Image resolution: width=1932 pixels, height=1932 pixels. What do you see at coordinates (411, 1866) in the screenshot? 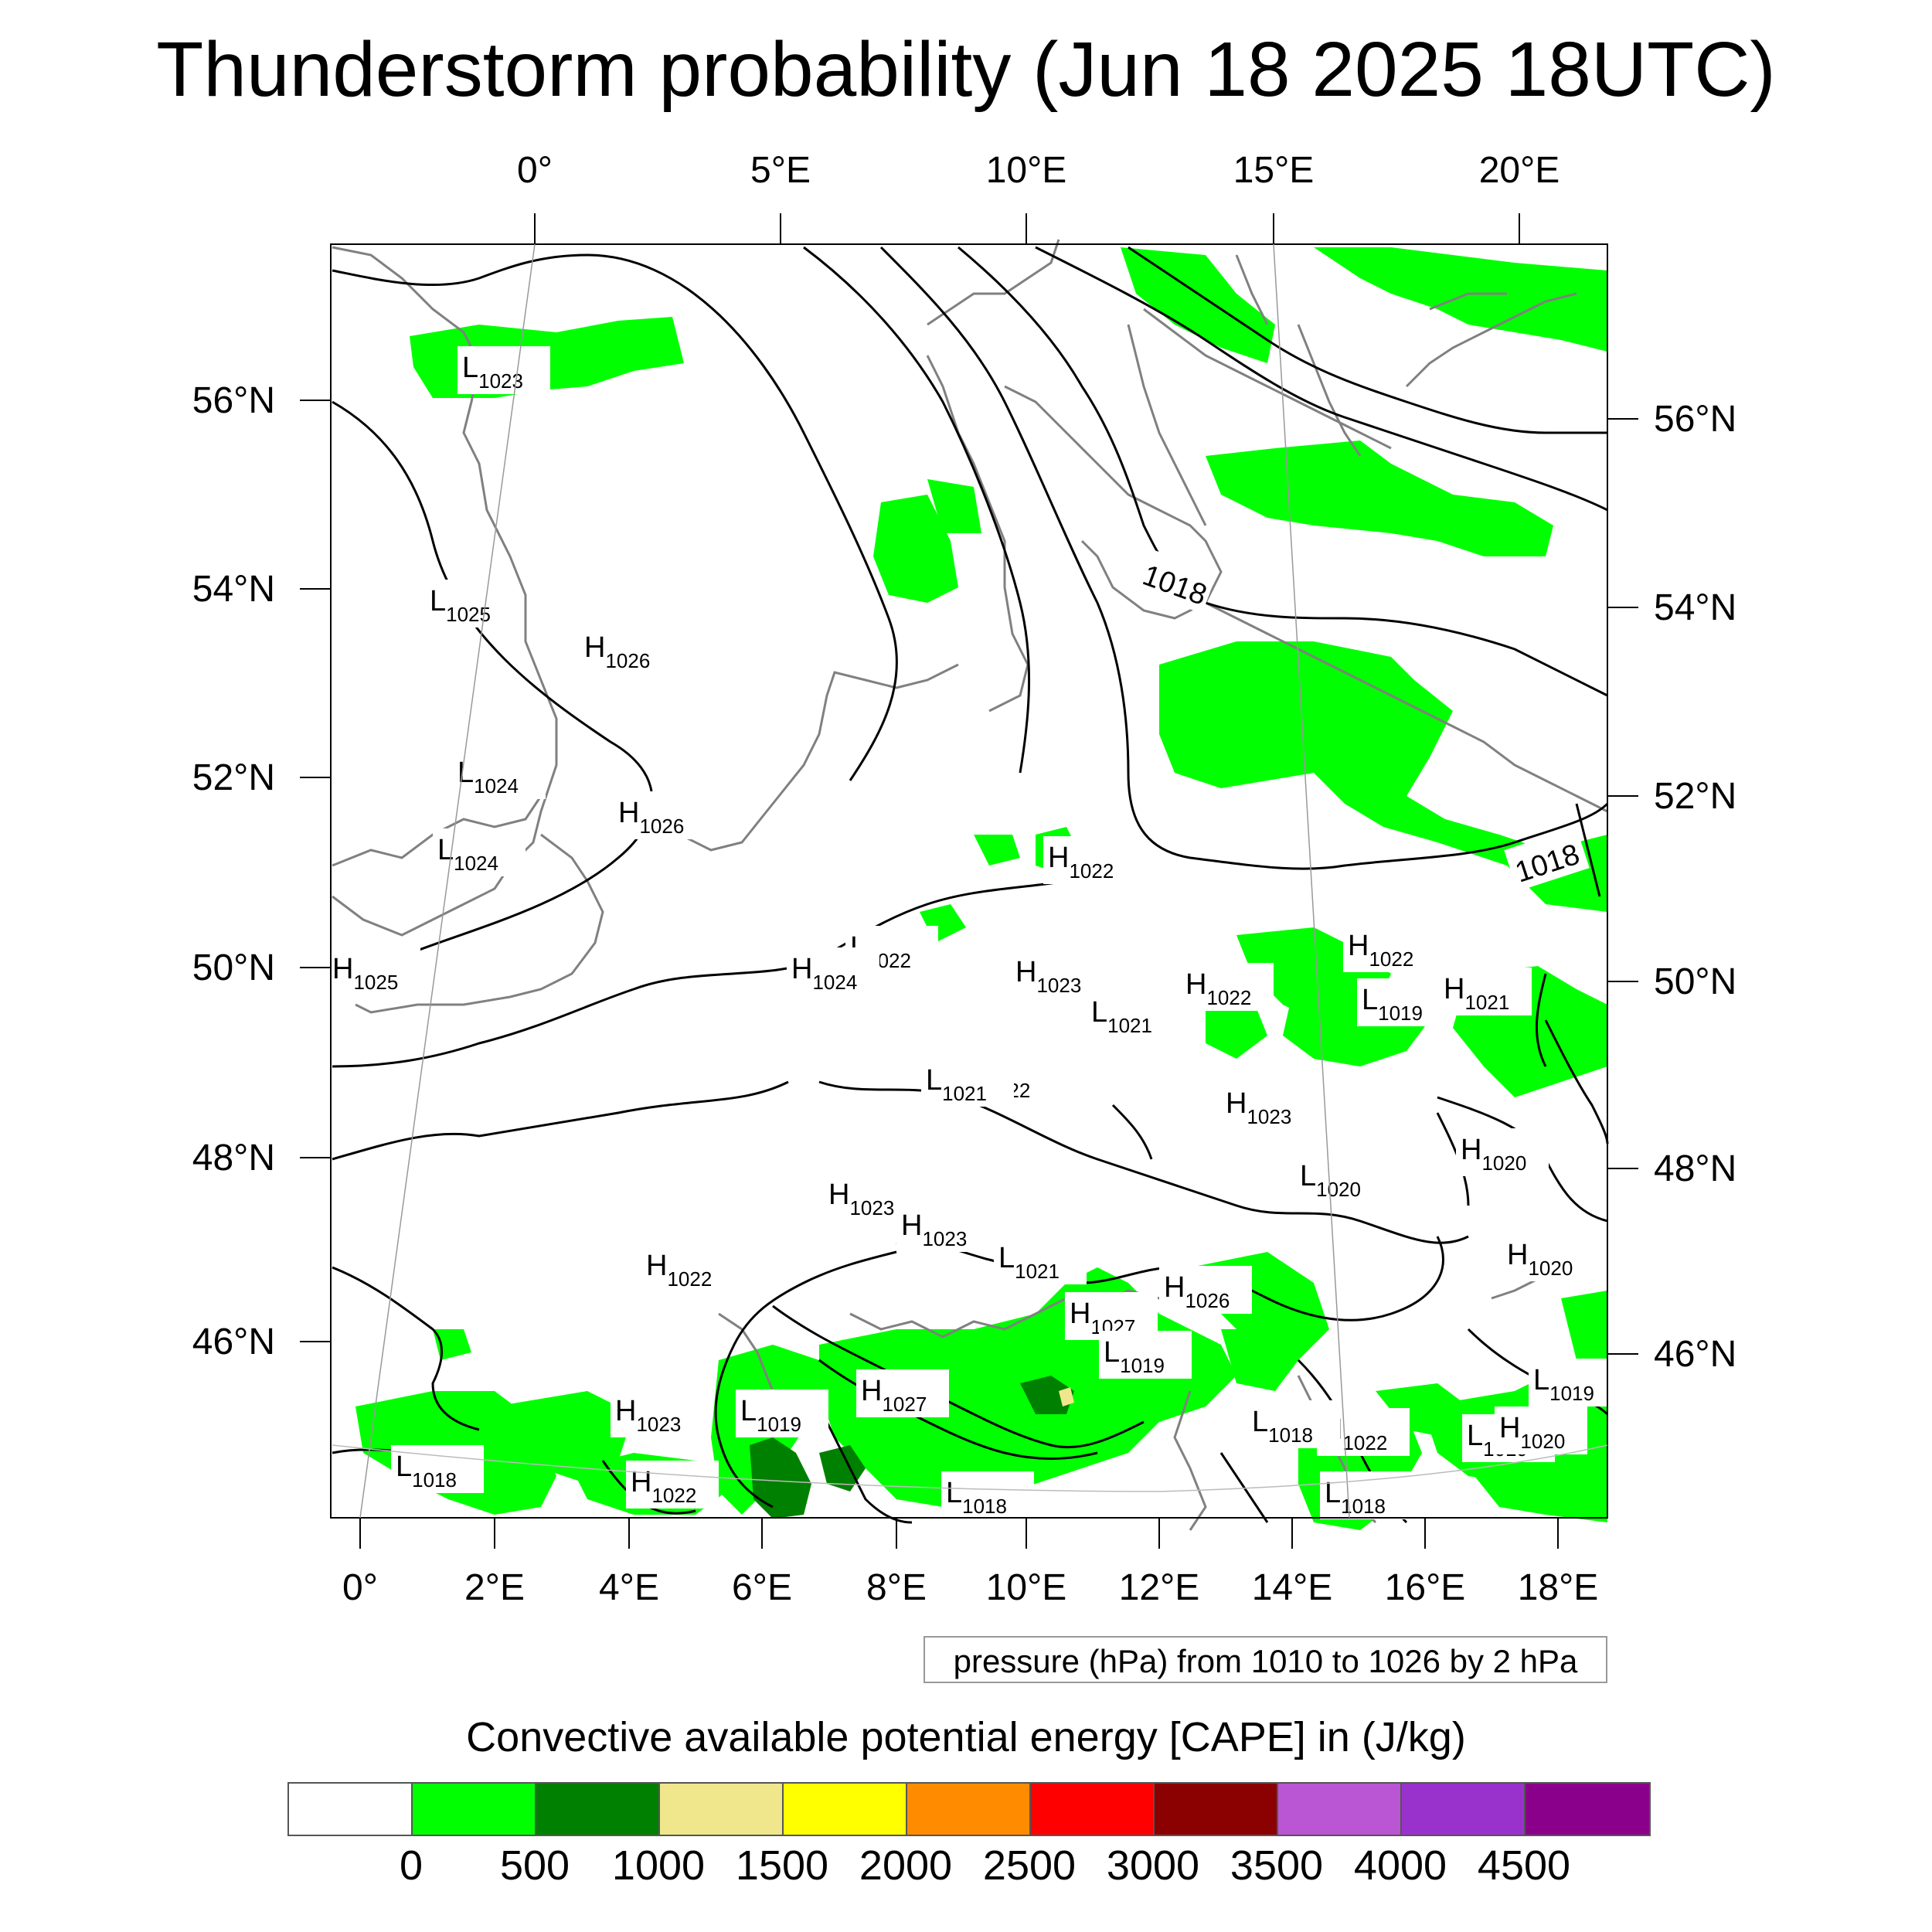
I see `colorbar-tick-label: 0` at bounding box center [411, 1866].